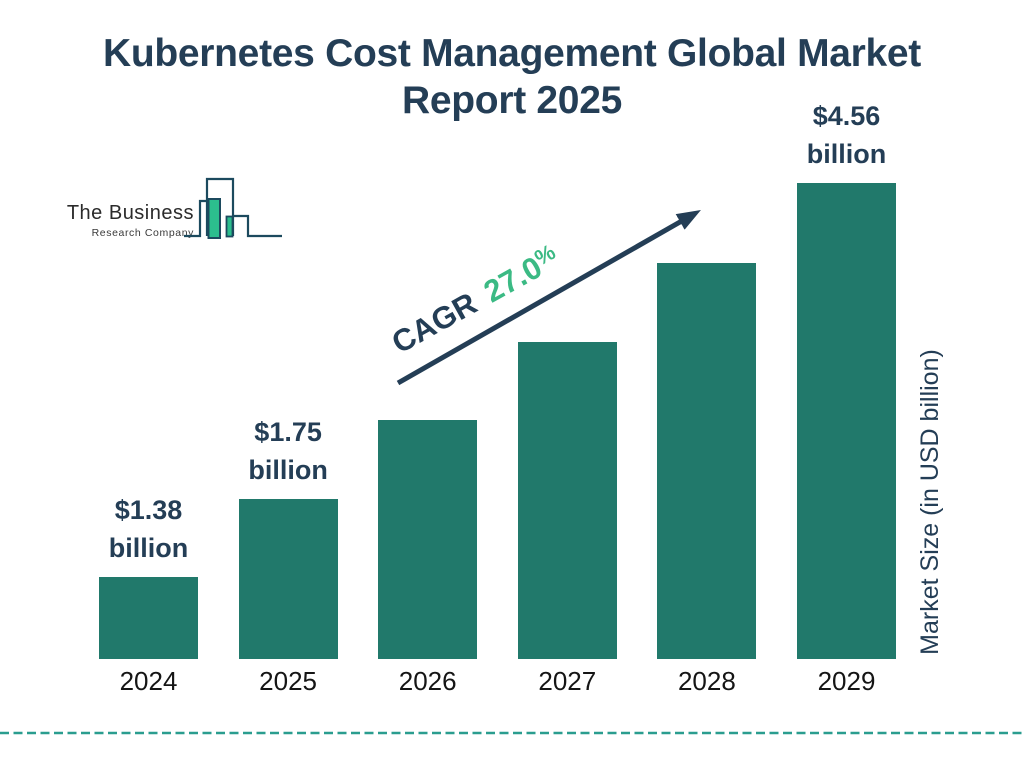 The image size is (1024, 768). I want to click on bar-2024, so click(148, 618).